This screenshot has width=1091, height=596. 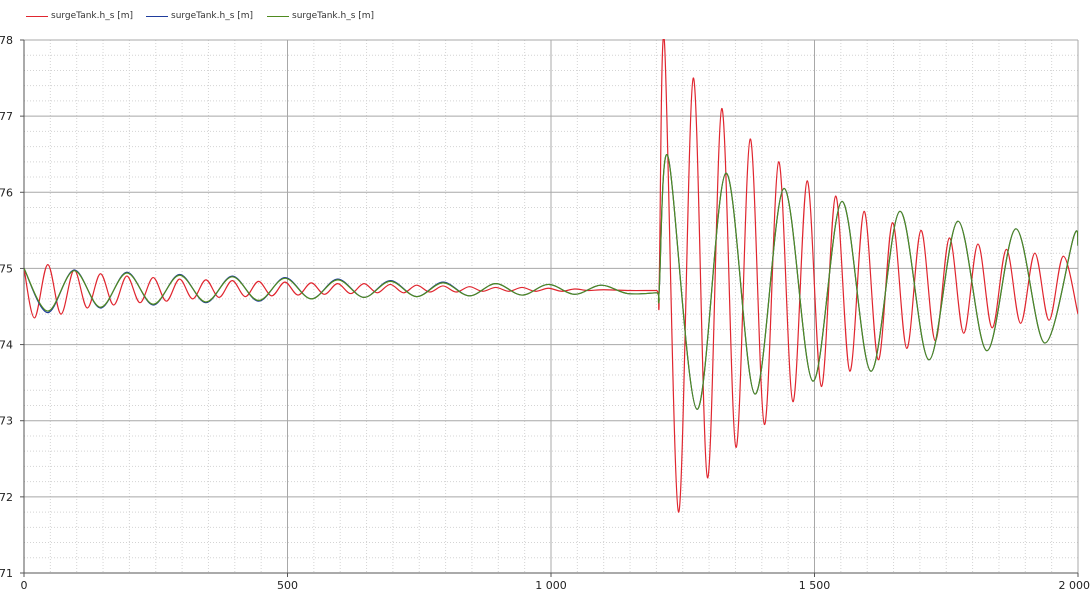 I want to click on x-tick-label: 0, so click(x=24, y=585).